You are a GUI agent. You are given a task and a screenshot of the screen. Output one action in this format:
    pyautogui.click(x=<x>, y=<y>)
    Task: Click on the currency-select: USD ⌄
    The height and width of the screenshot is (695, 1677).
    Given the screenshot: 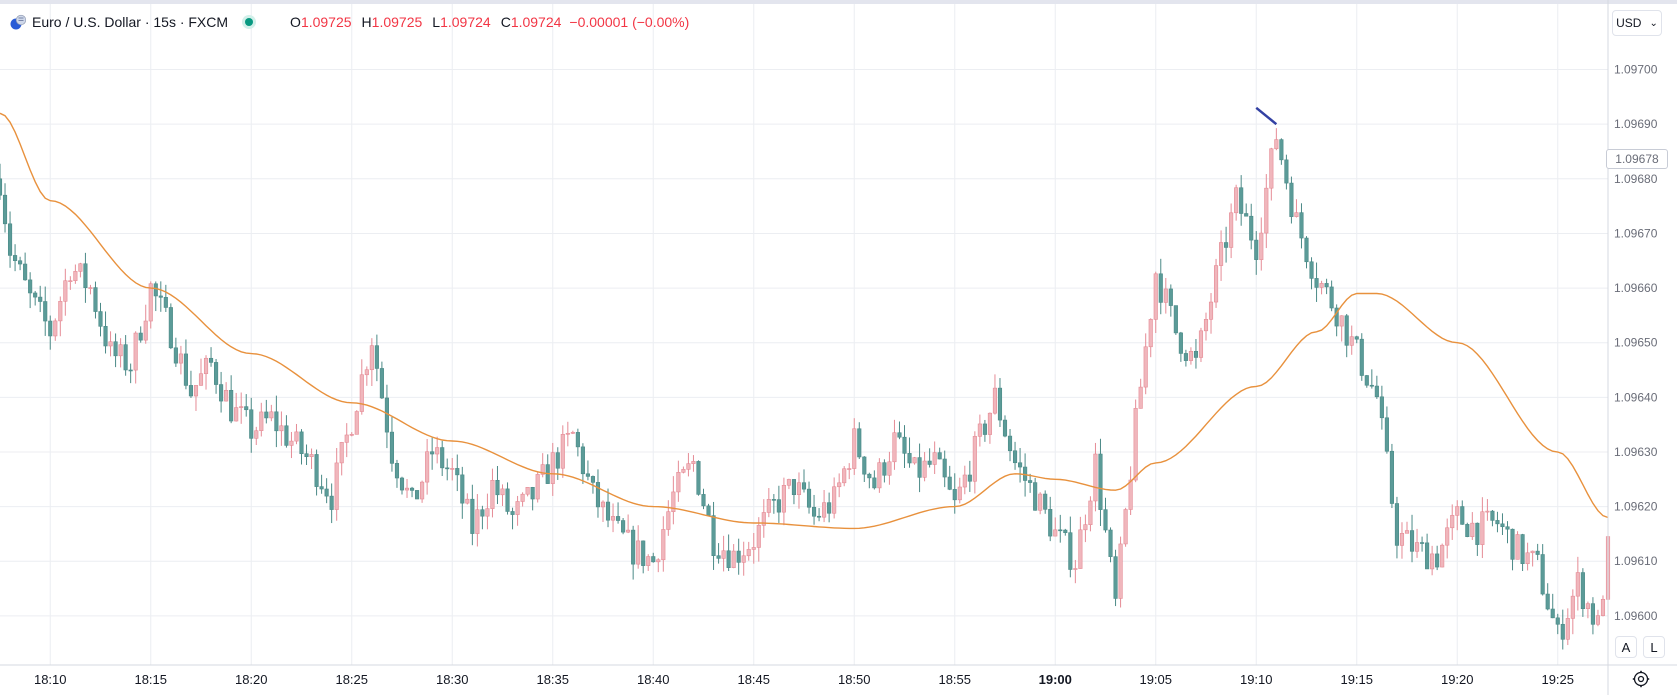 What is the action you would take?
    pyautogui.click(x=1637, y=23)
    